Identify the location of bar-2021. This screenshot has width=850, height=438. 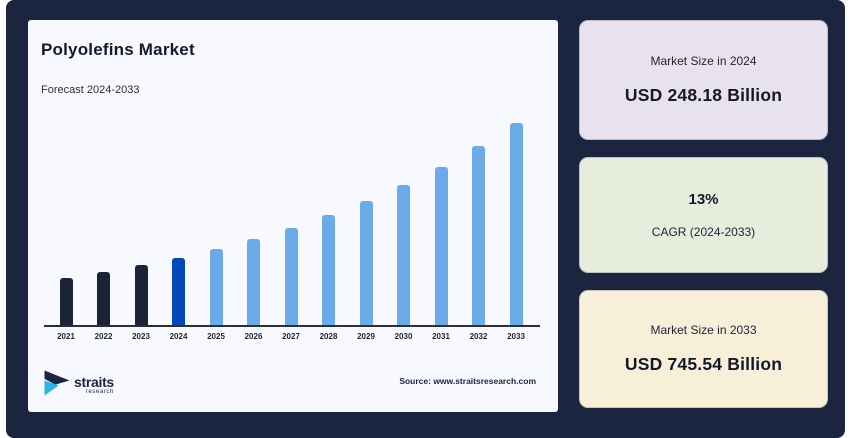
(66, 301).